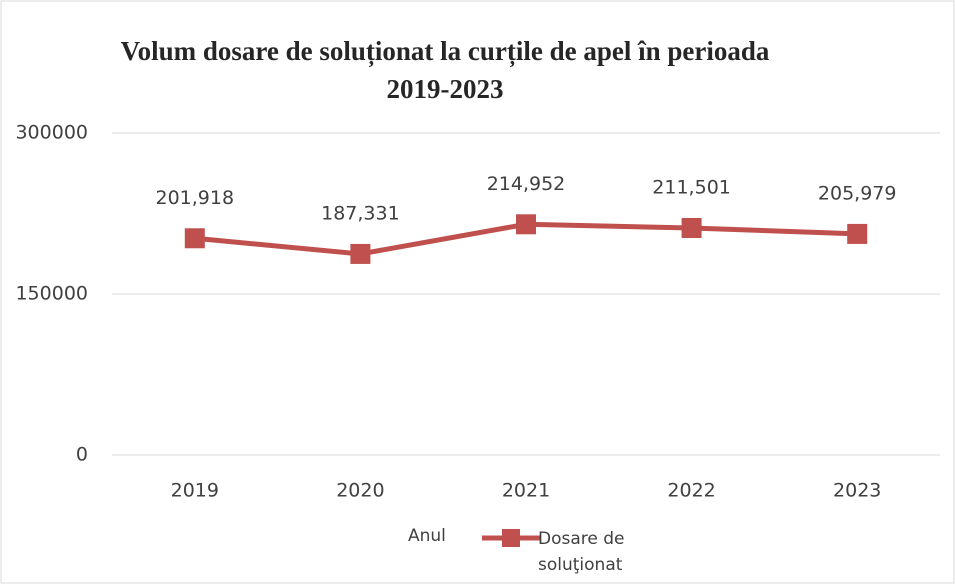 Image resolution: width=955 pixels, height=584 pixels. What do you see at coordinates (427, 536) in the screenshot?
I see `x-axis-label: Anul` at bounding box center [427, 536].